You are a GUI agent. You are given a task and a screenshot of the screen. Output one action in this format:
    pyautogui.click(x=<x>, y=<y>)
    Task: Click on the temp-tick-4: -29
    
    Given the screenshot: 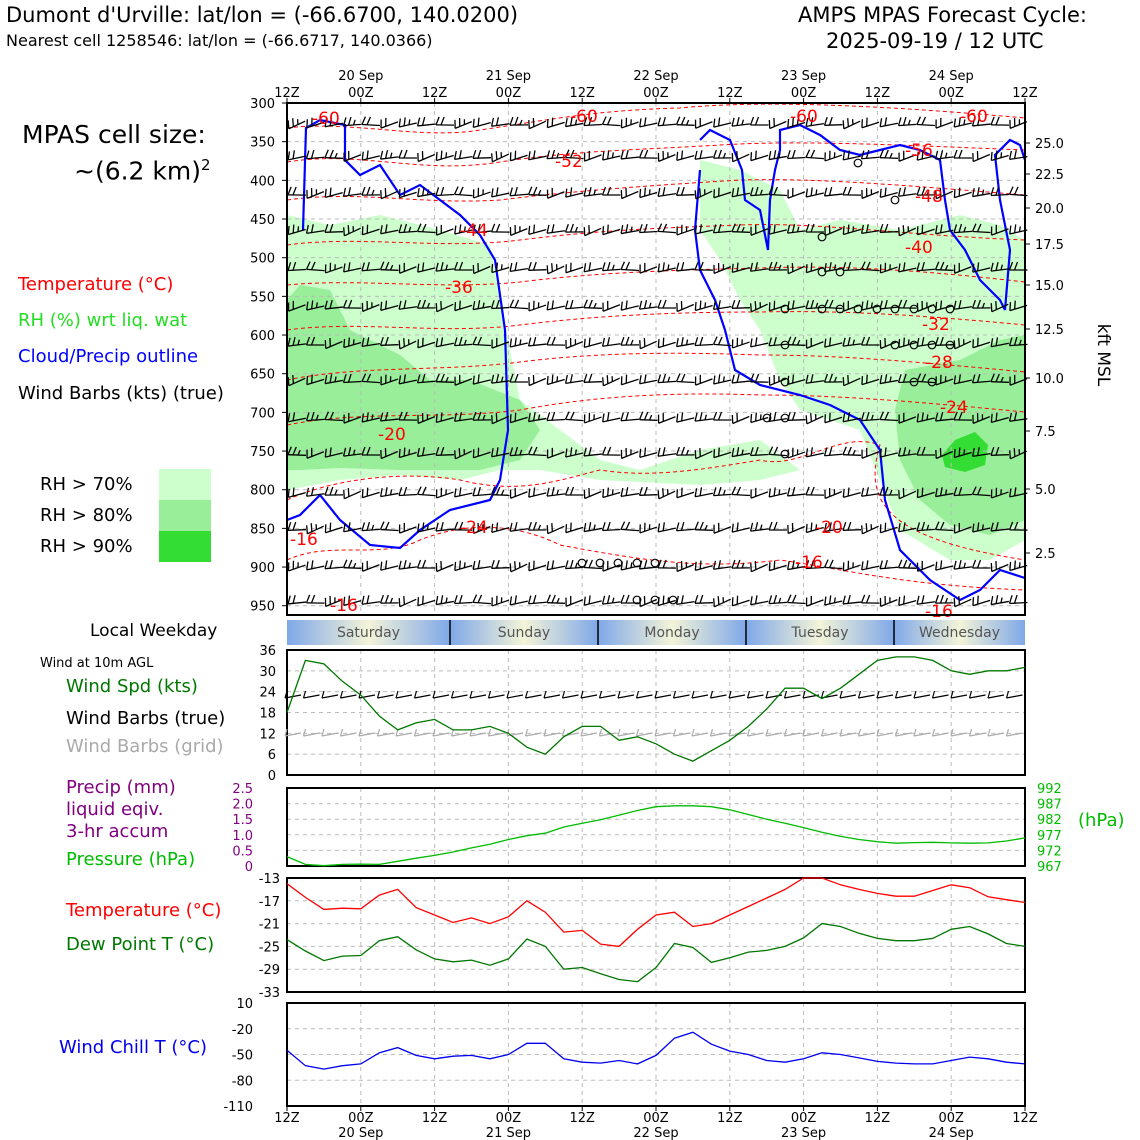 What is the action you would take?
    pyautogui.click(x=269, y=970)
    